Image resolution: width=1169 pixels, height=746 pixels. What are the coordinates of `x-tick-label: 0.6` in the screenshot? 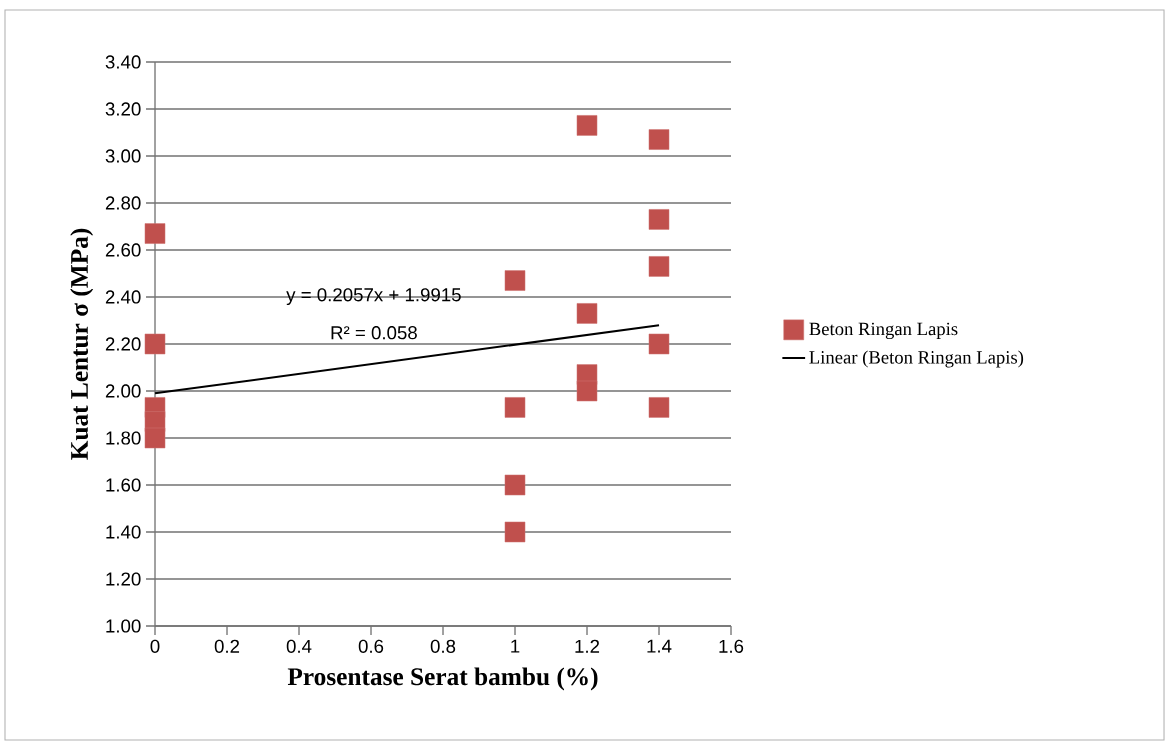 It's located at (371, 646).